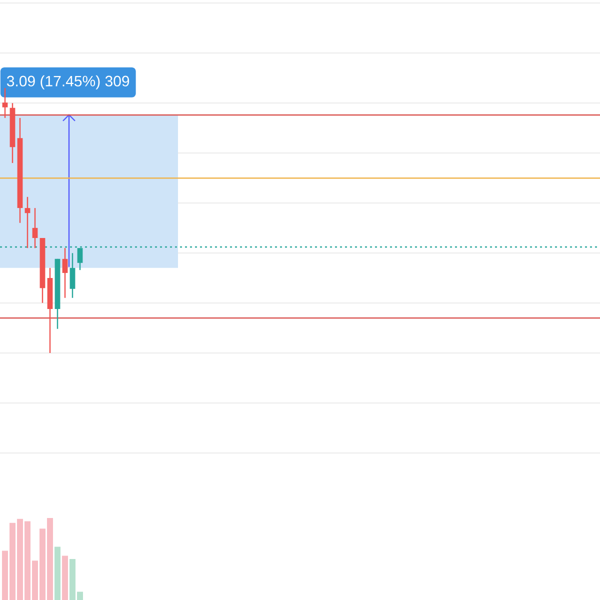  I want to click on annotation: 3.09 (17.45%) 309, so click(68, 82).